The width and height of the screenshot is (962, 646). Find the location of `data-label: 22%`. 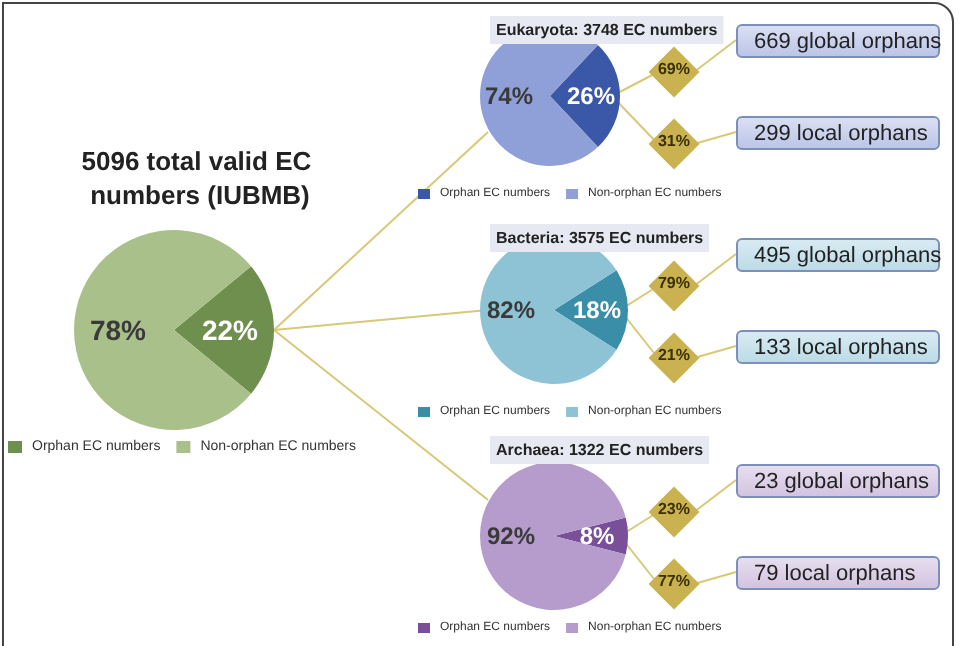

data-label: 22% is located at coordinates (230, 330).